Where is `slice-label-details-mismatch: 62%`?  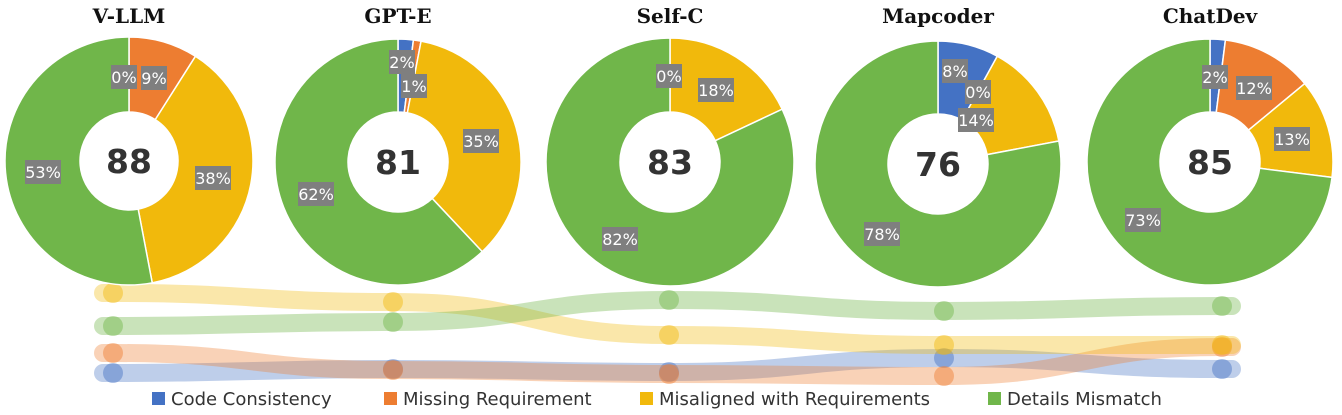 slice-label-details-mismatch: 62% is located at coordinates (316, 194).